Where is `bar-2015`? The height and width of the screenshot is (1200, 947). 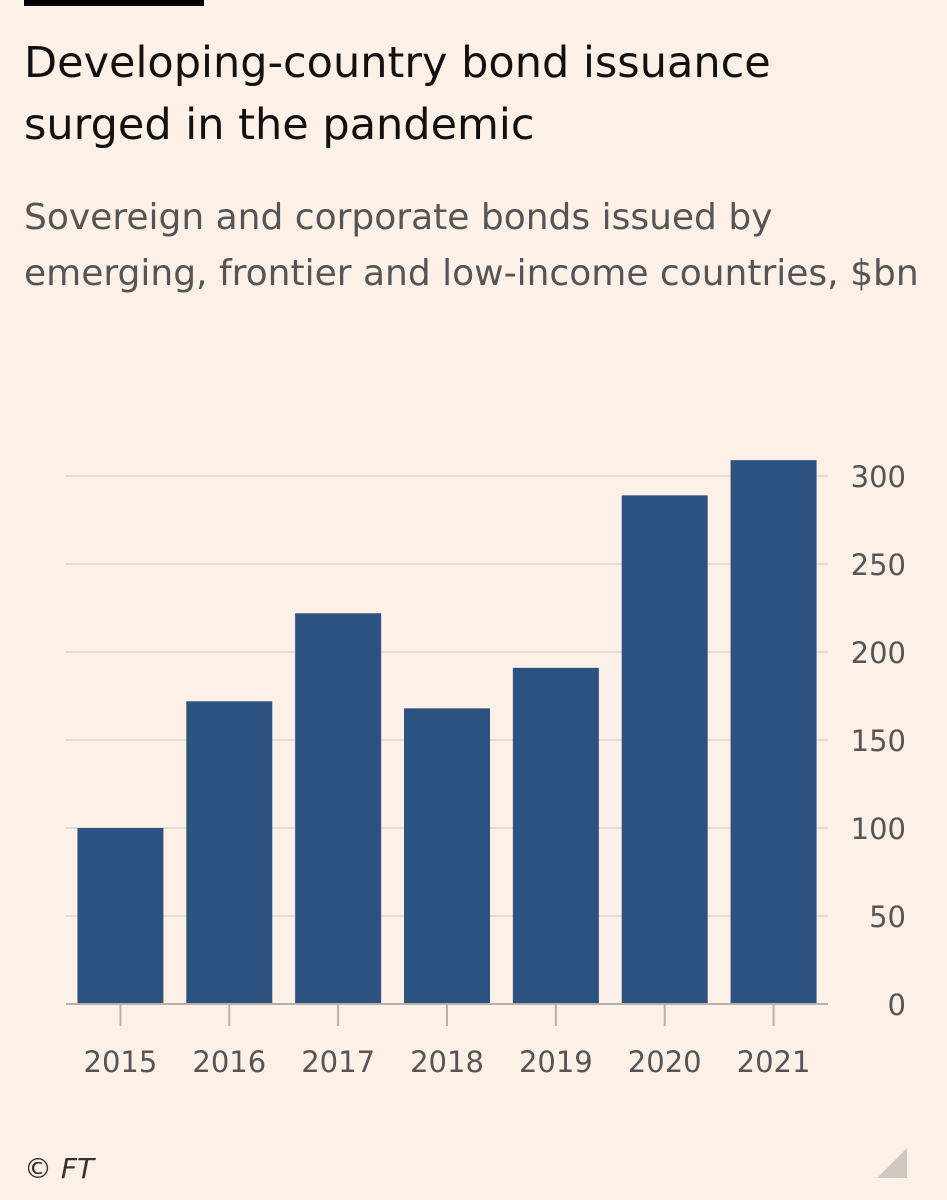 bar-2015 is located at coordinates (120, 916).